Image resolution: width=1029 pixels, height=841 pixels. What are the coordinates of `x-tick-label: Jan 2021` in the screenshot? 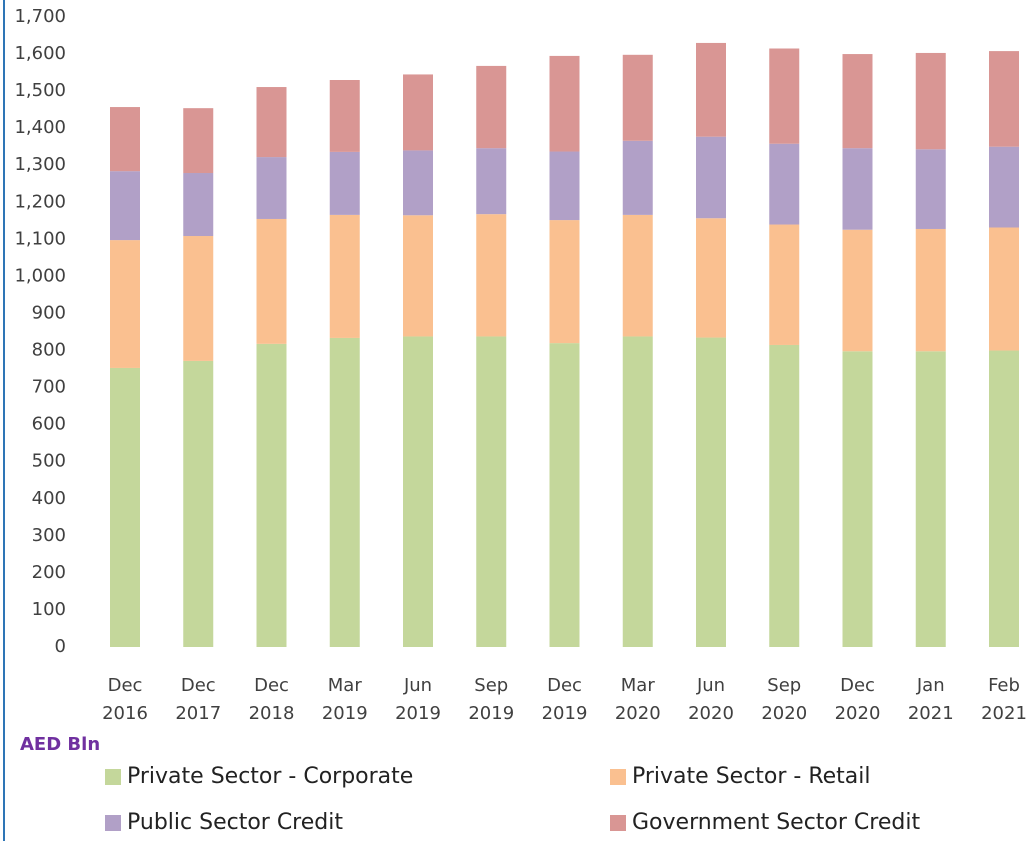 It's located at (931, 699).